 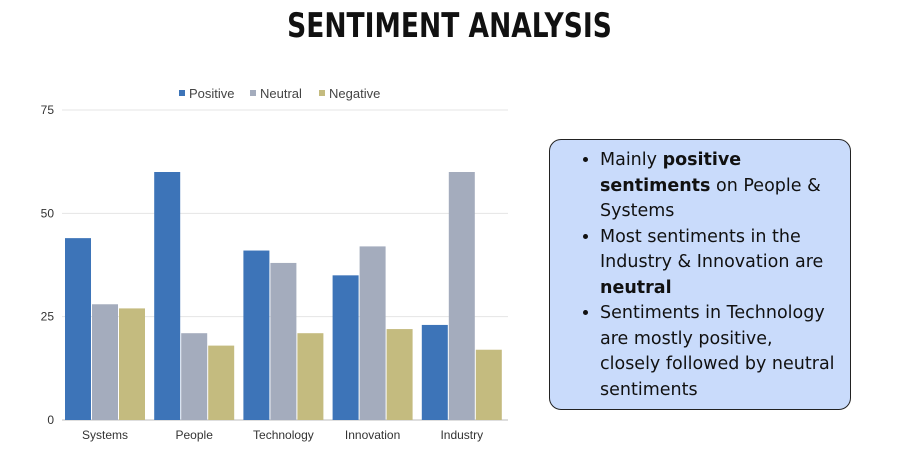 What do you see at coordinates (449, 26) in the screenshot?
I see `page-title: SENTIMENT ANALYSIS` at bounding box center [449, 26].